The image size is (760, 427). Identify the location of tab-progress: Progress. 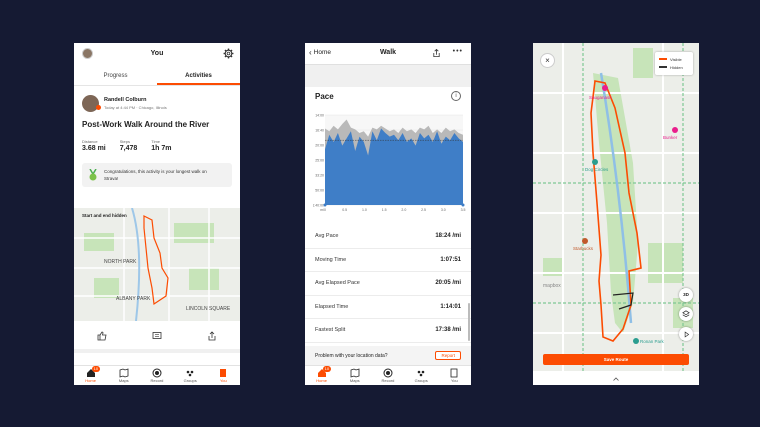
(115, 76).